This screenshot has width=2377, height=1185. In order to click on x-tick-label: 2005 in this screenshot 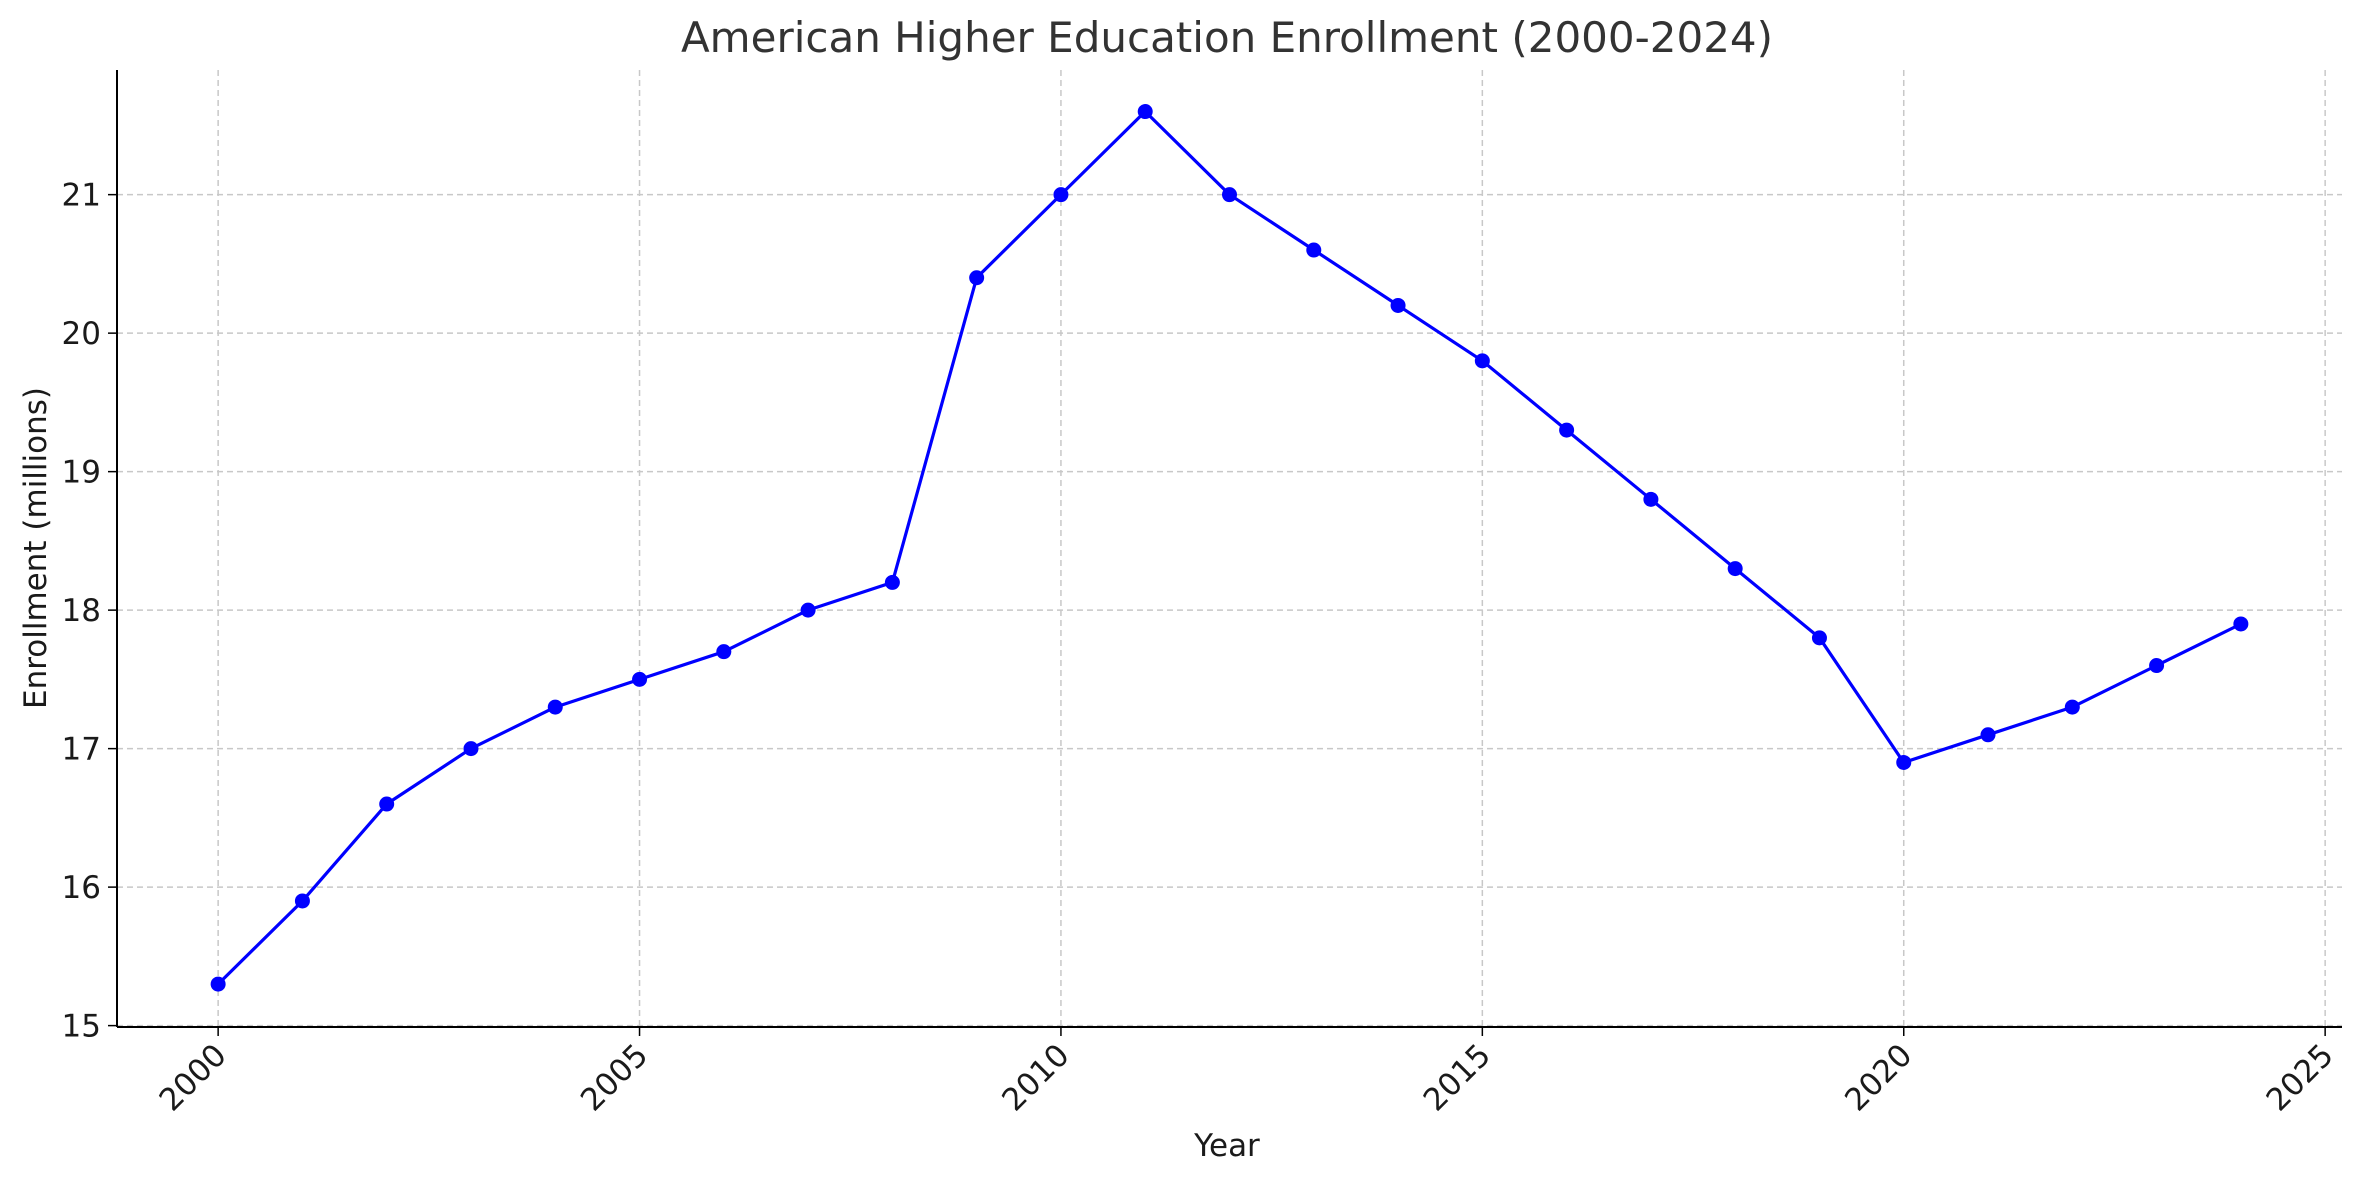, I will do `click(614, 1077)`.